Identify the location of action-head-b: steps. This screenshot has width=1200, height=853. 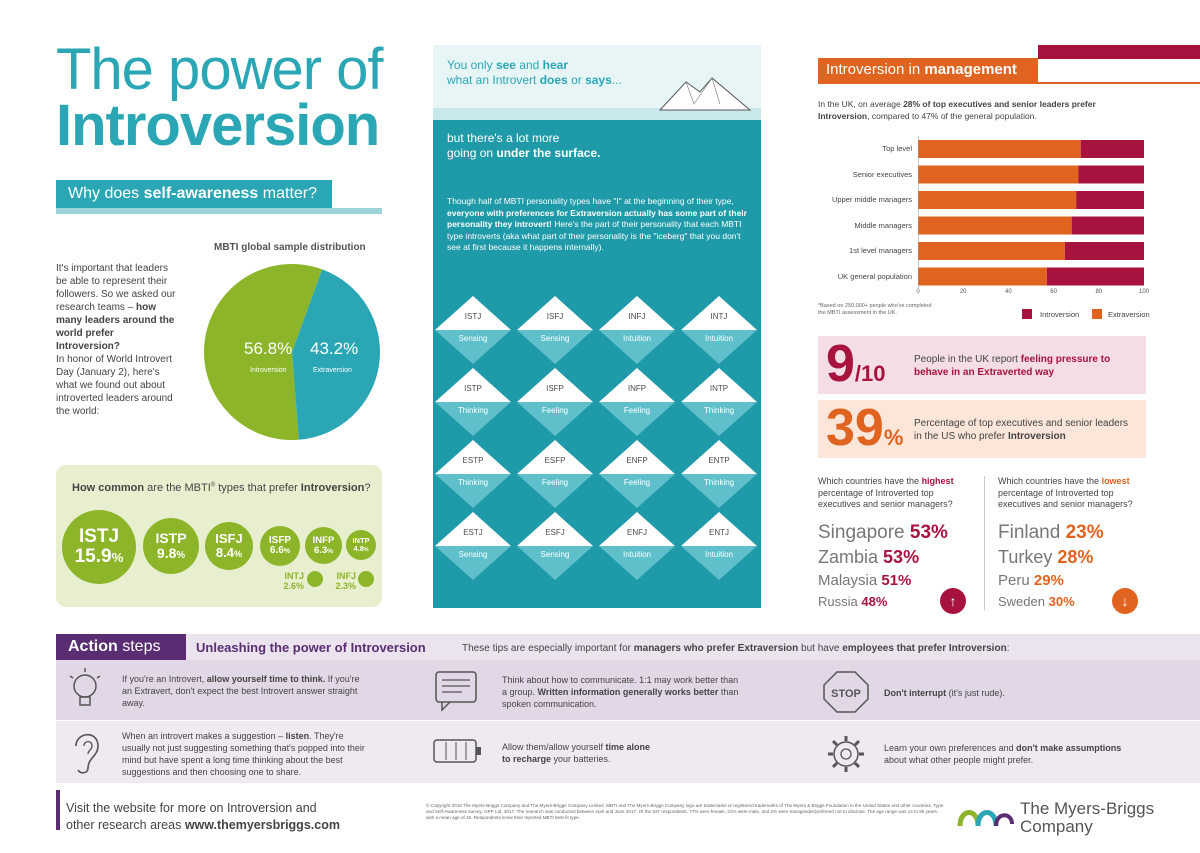
(139, 646).